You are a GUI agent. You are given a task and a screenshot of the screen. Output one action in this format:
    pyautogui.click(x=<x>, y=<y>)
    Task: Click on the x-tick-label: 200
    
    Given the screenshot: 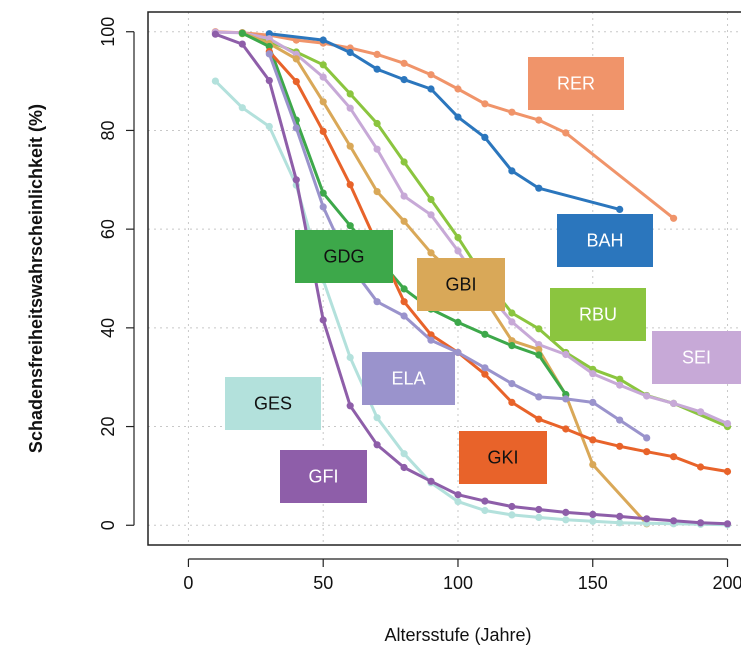 What is the action you would take?
    pyautogui.click(x=726, y=583)
    